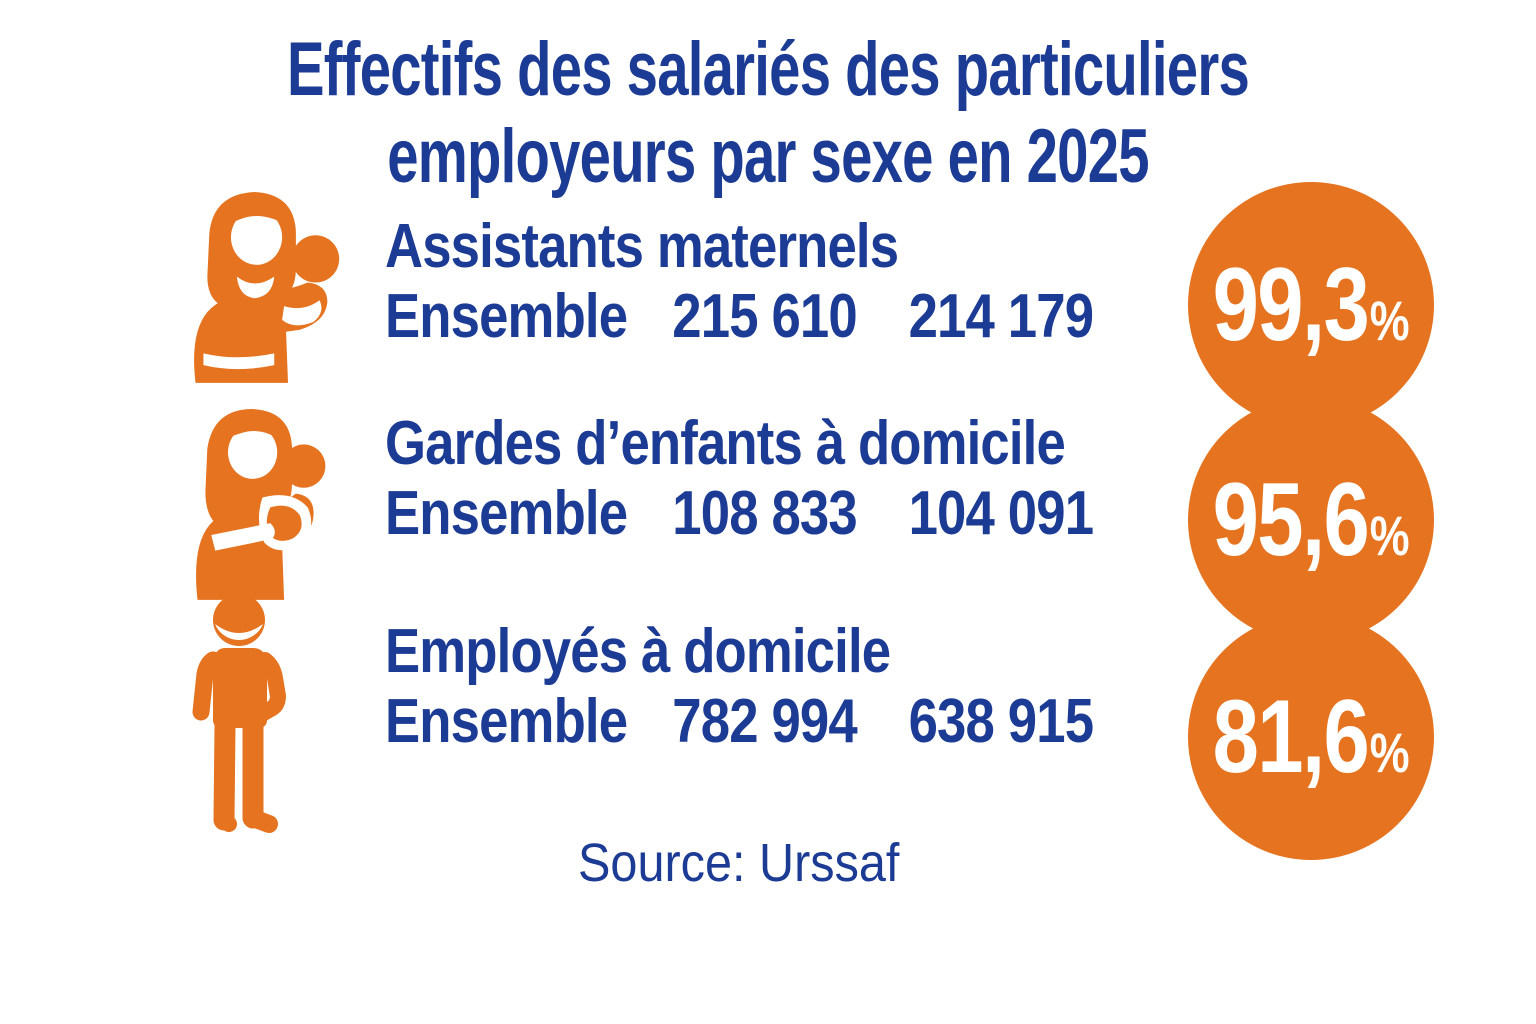 The image size is (1536, 1024). What do you see at coordinates (1001, 316) in the screenshot?
I see `value-second: 214 179` at bounding box center [1001, 316].